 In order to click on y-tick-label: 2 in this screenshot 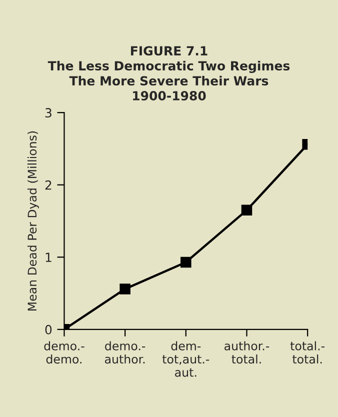, I will do `click(48, 185)`.